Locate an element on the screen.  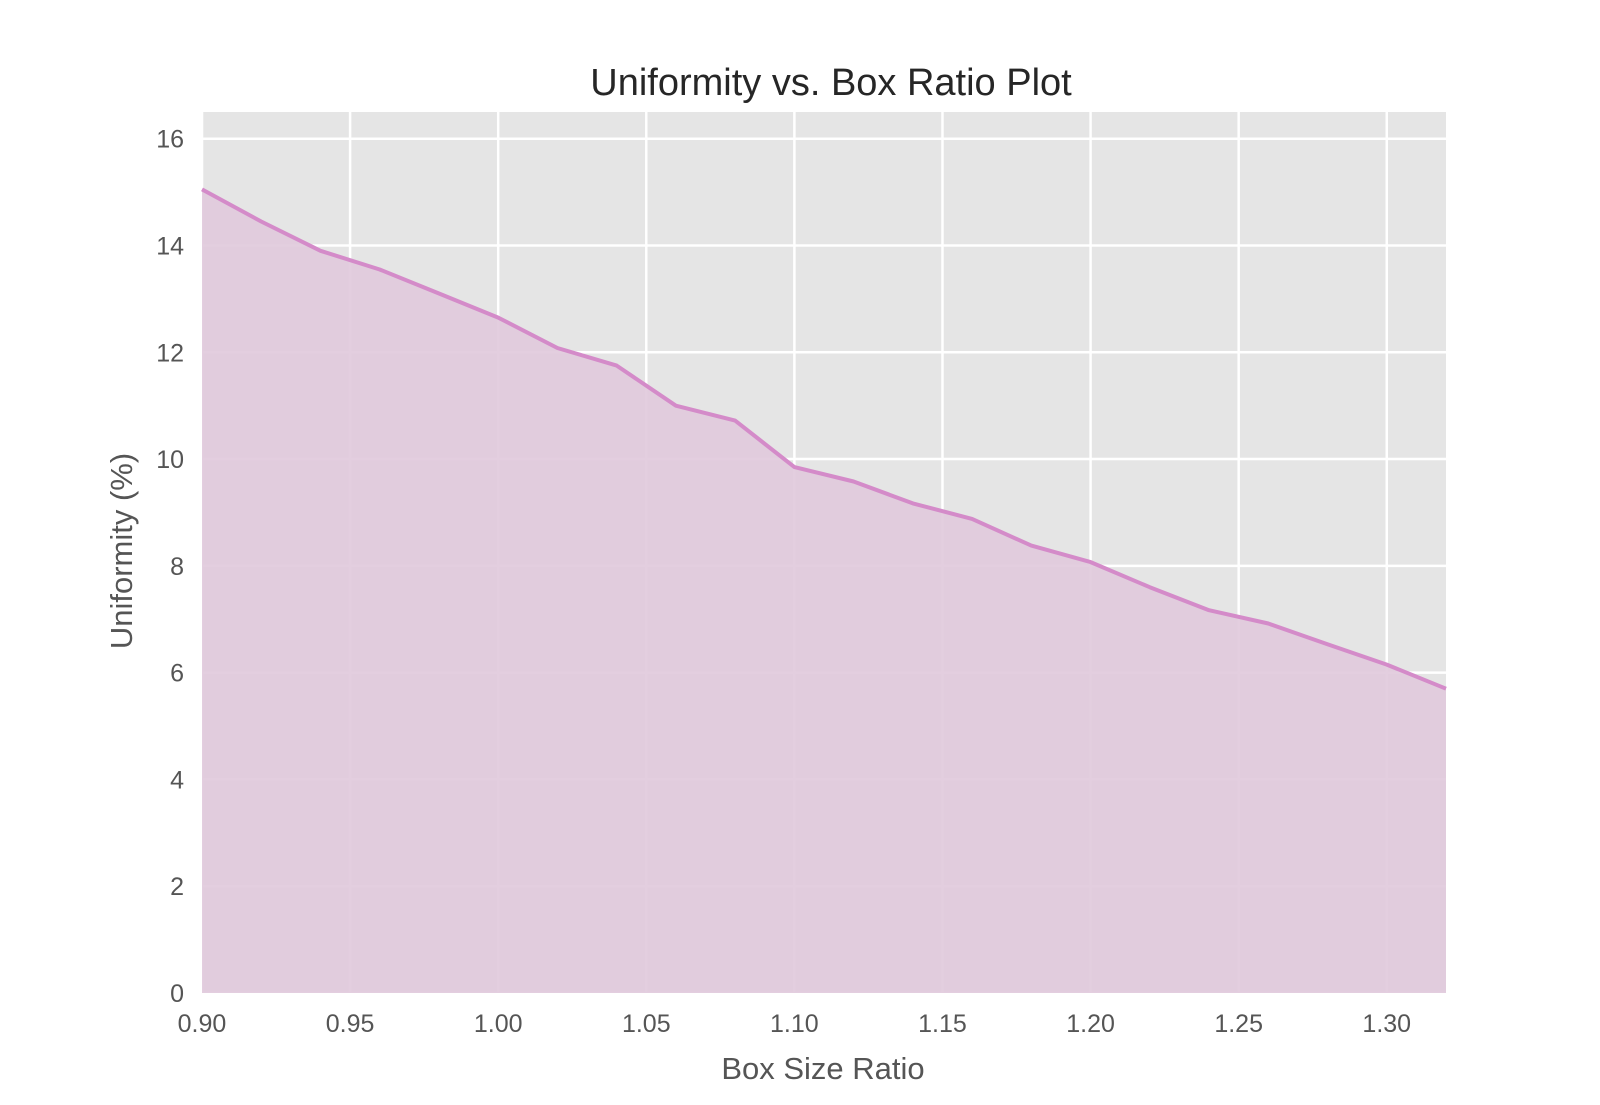
y-tick-label: 0 is located at coordinates (177, 994).